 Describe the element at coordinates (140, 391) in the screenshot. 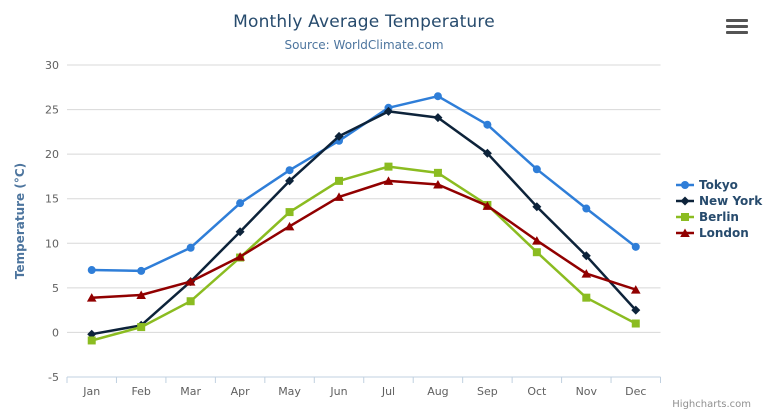

I see `x-axis-label: Feb` at that location.